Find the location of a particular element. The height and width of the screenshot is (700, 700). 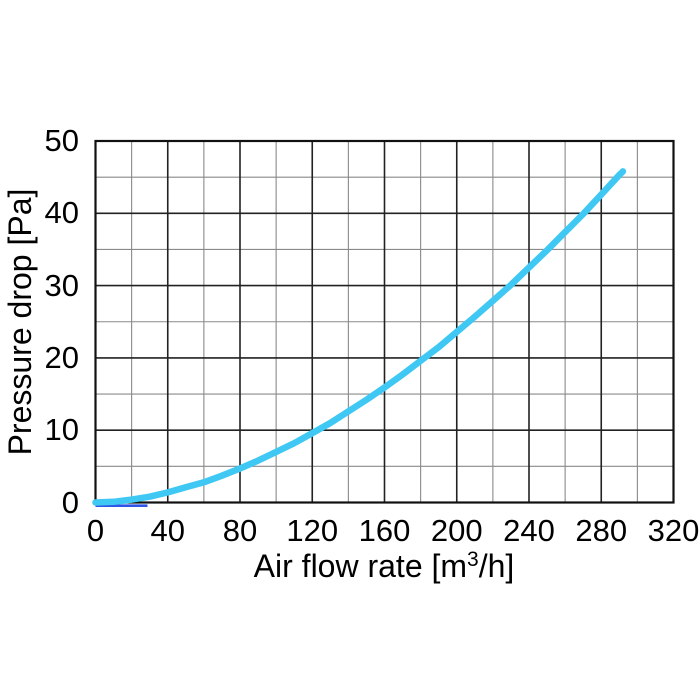

x-tick-label: 40 is located at coordinates (167, 530).